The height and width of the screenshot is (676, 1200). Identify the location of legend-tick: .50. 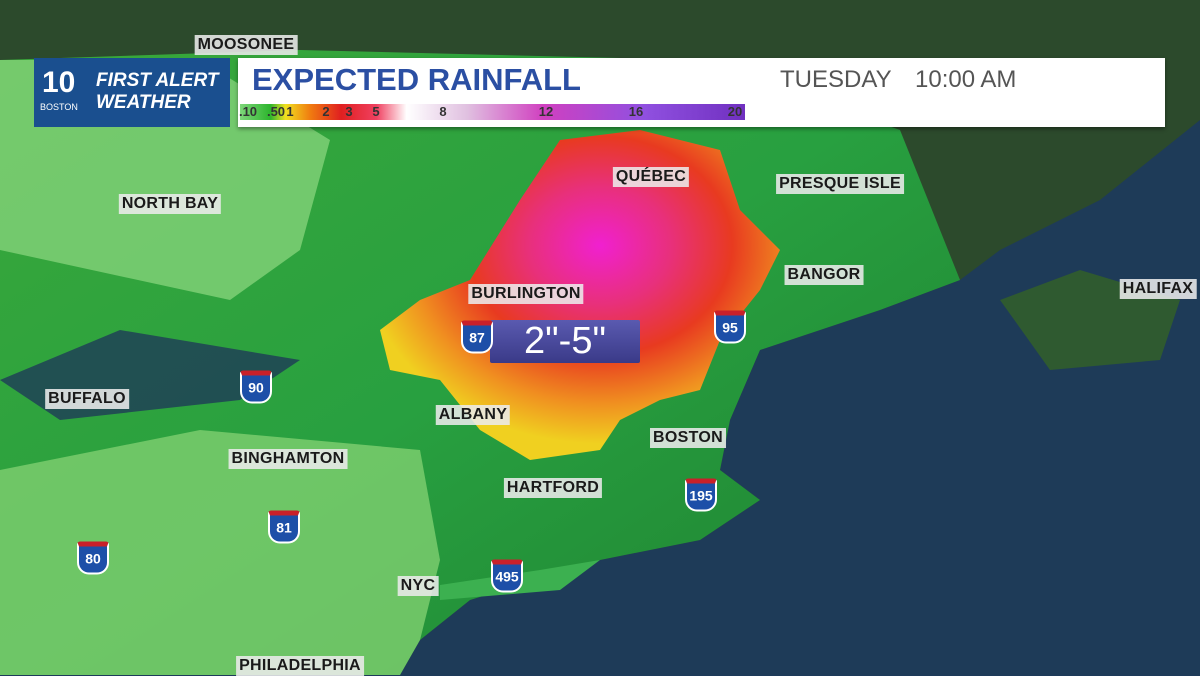
(276, 111).